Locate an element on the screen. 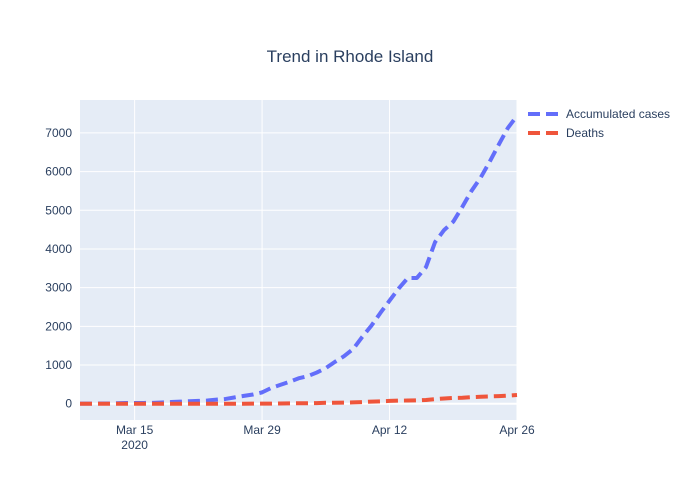 The width and height of the screenshot is (700, 500). y-tick-label: 1000 is located at coordinates (58, 365).